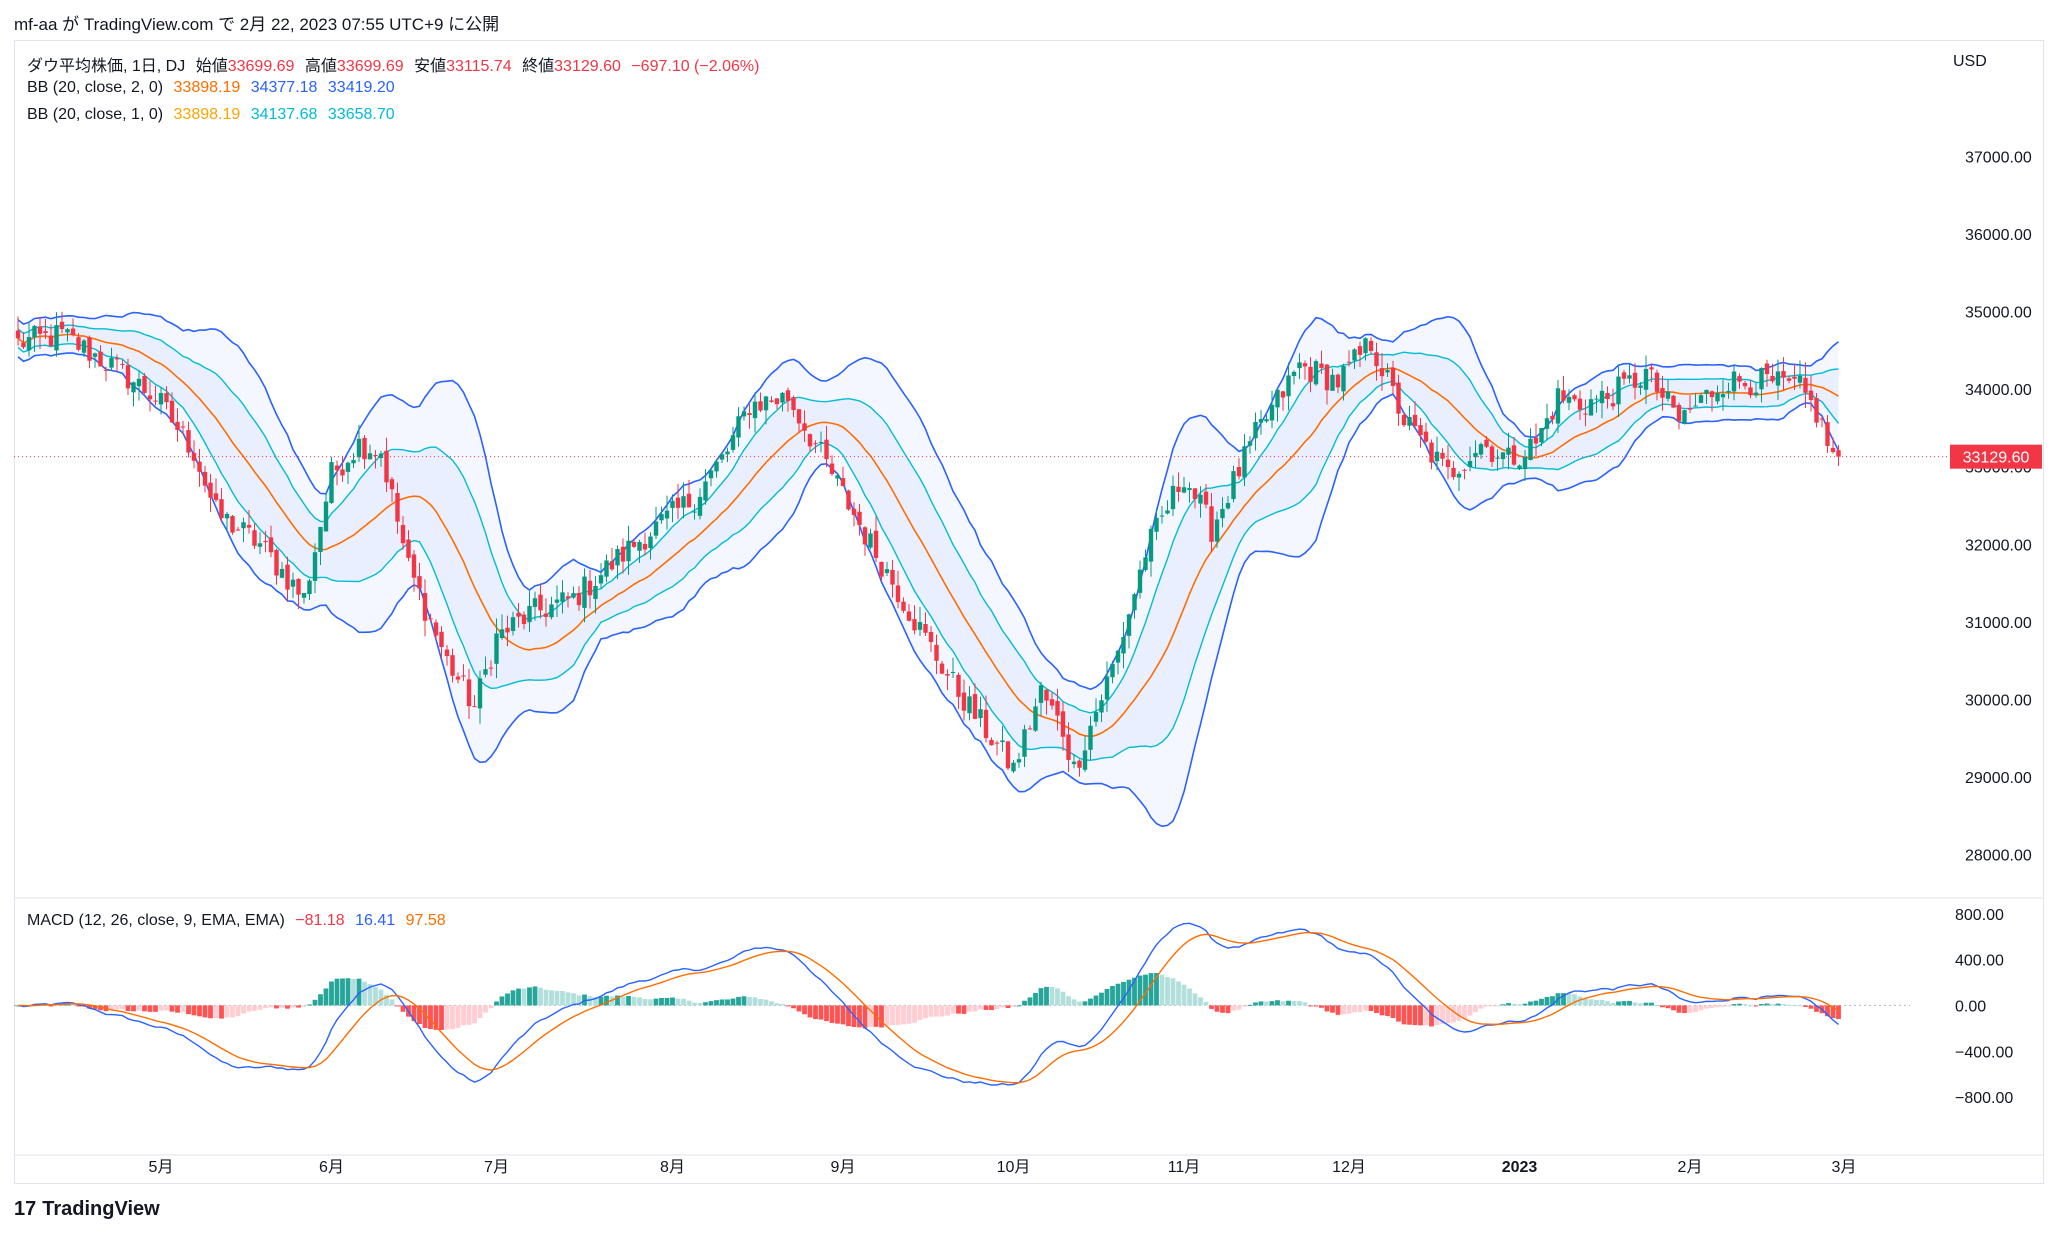 This screenshot has width=2057, height=1234. I want to click on time-tick-label: 8月, so click(672, 1167).